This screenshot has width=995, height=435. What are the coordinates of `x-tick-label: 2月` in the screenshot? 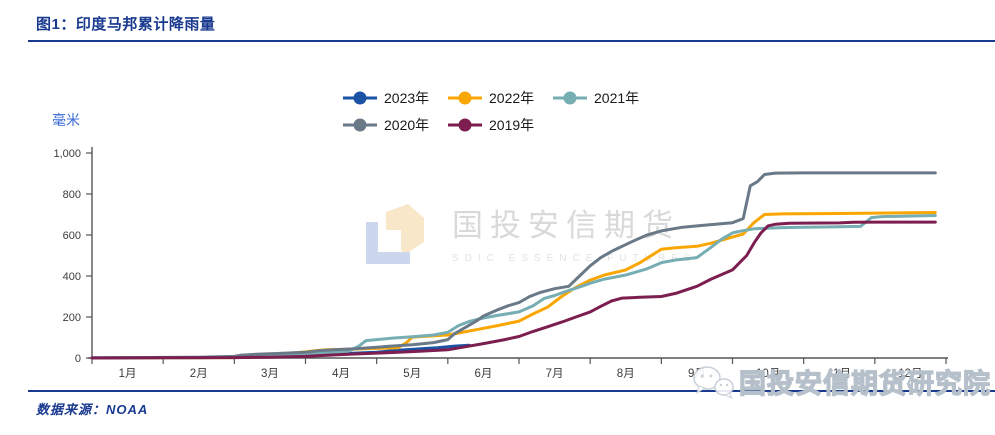 It's located at (199, 374).